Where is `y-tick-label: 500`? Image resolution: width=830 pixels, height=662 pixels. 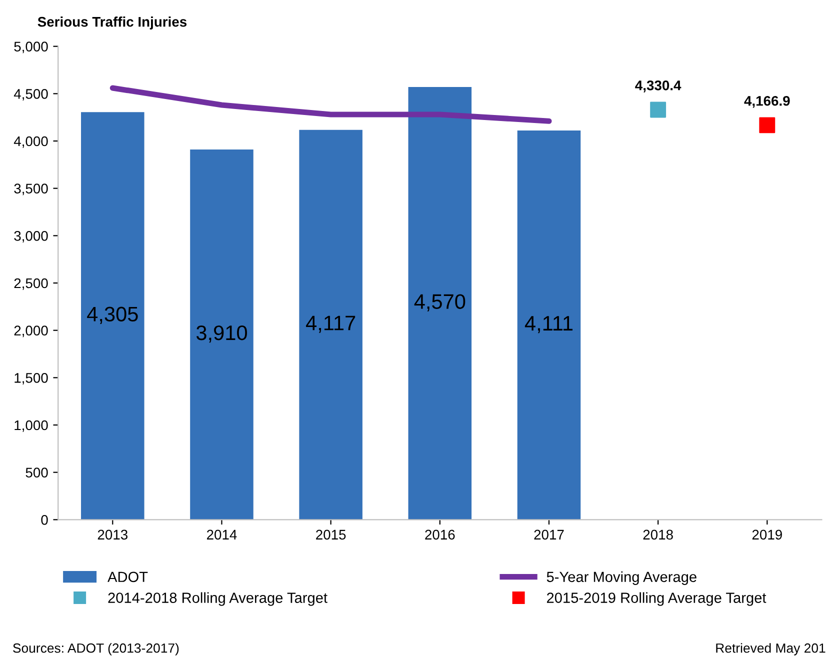 y-tick-label: 500 is located at coordinates (37, 473).